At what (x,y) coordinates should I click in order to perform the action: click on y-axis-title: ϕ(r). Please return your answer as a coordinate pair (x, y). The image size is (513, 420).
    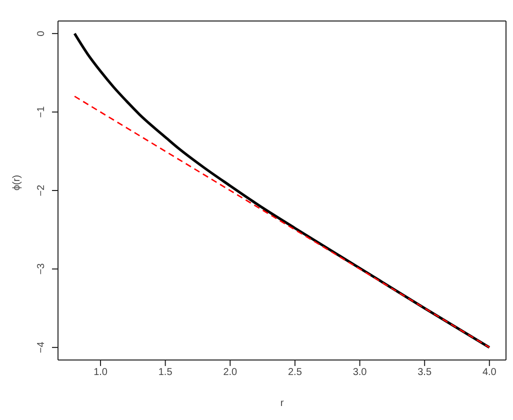
    Looking at the image, I should click on (17, 182).